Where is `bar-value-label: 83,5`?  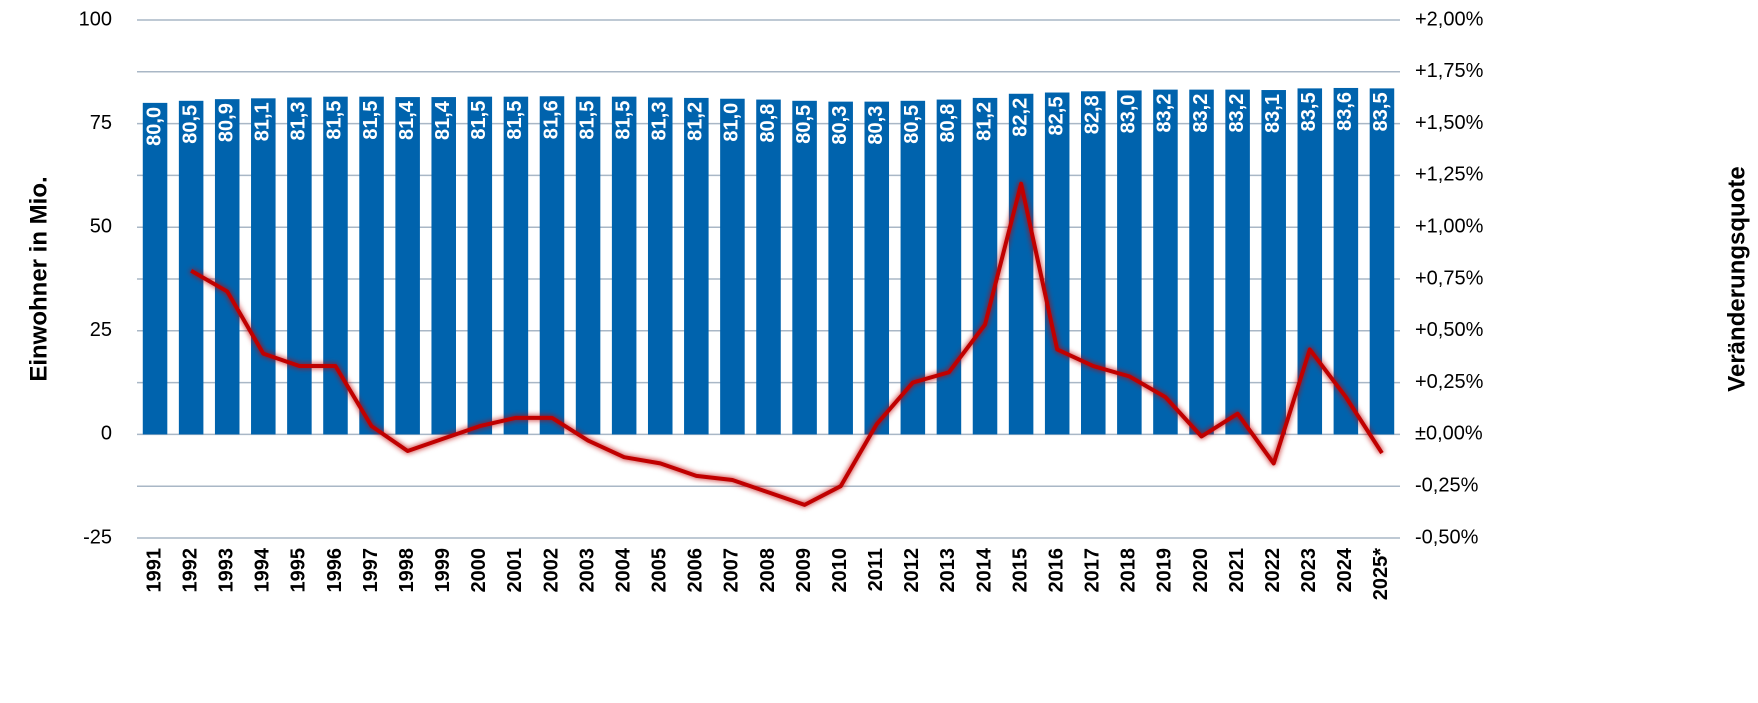
bar-value-label: 83,5 is located at coordinates (1309, 111).